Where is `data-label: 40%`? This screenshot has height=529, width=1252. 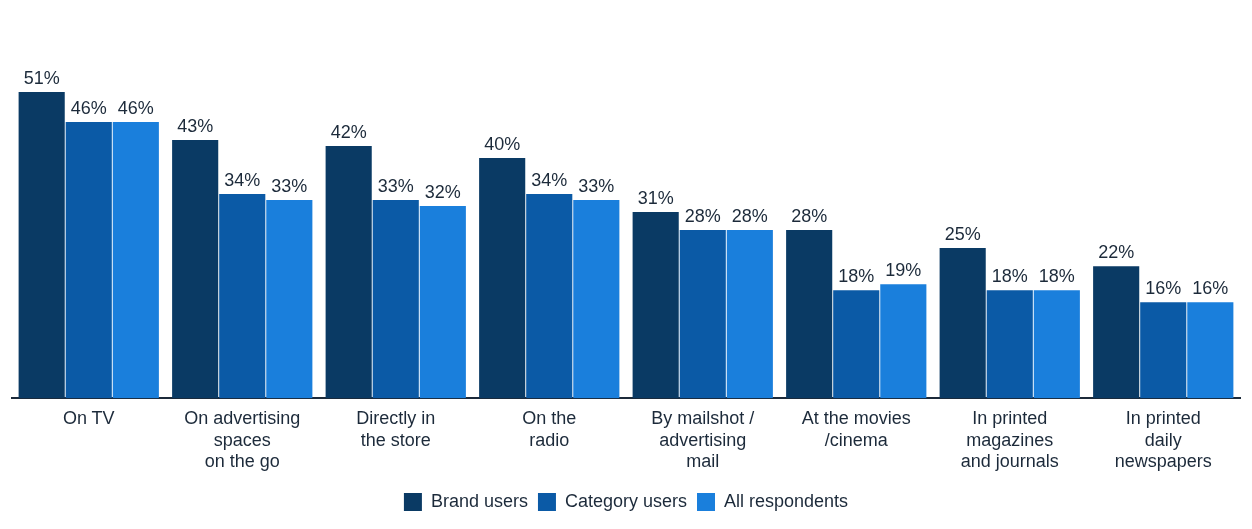 data-label: 40% is located at coordinates (502, 144).